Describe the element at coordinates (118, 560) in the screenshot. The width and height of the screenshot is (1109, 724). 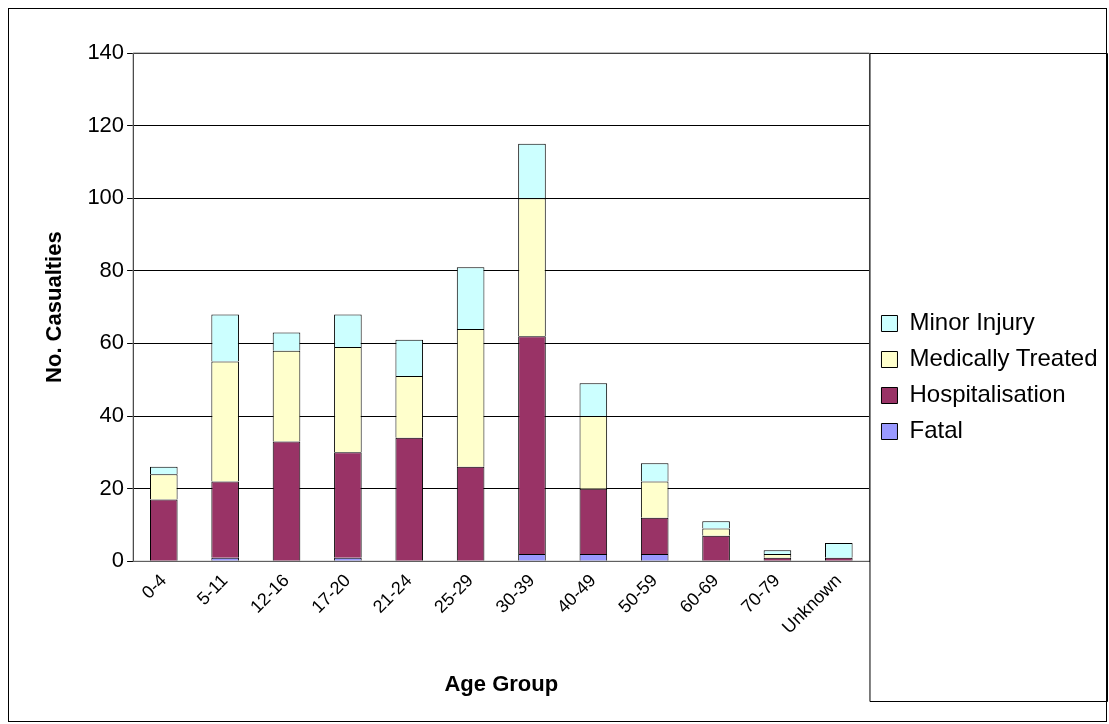
I see `y-tick-label: 0` at that location.